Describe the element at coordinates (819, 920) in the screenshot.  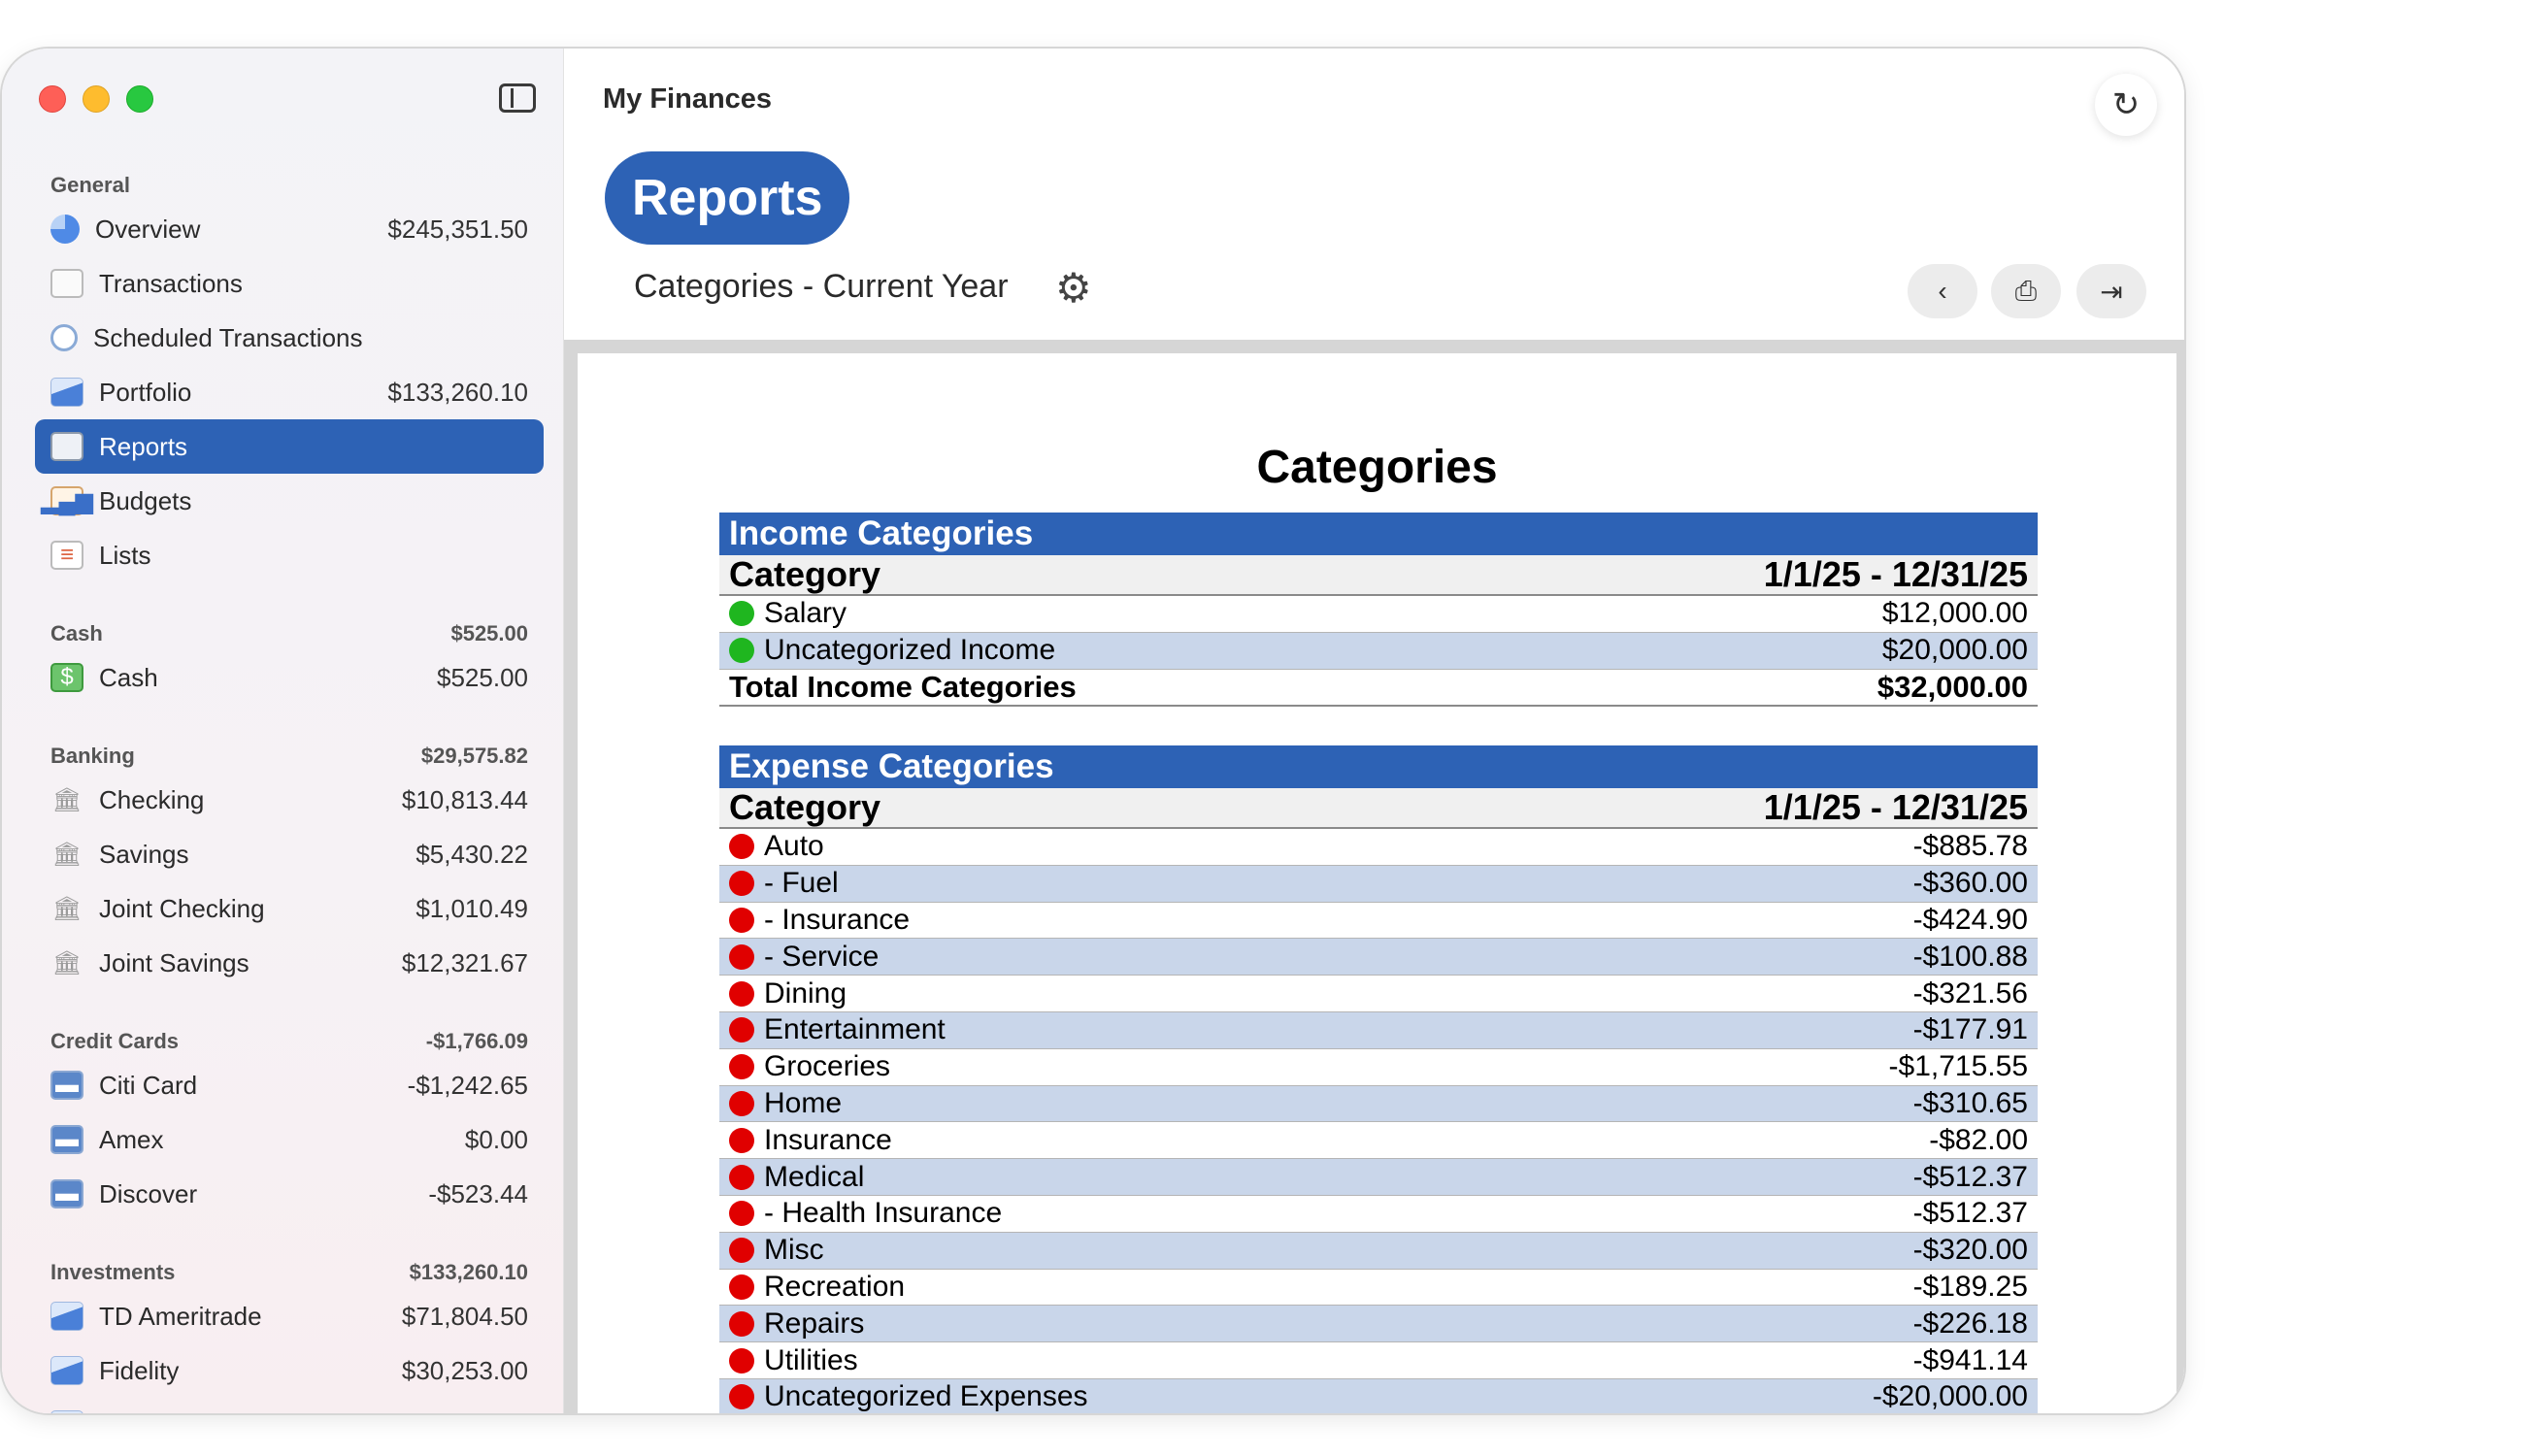
I see `category-cell: - Insurance` at that location.